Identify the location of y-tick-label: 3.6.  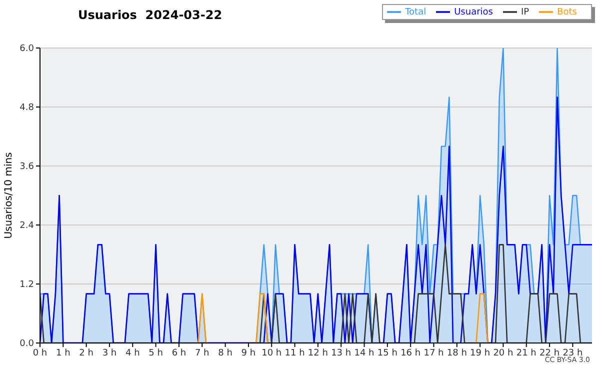
(27, 167).